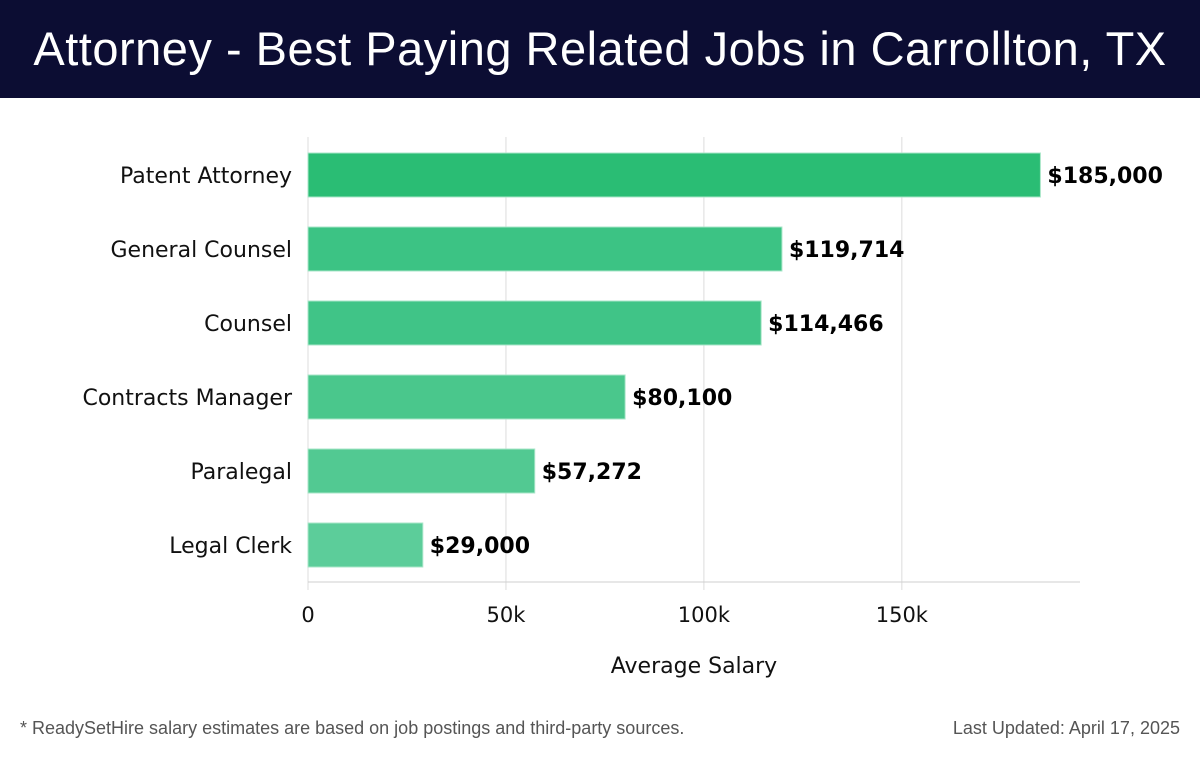  I want to click on x-tick-label: 50k, so click(507, 615).